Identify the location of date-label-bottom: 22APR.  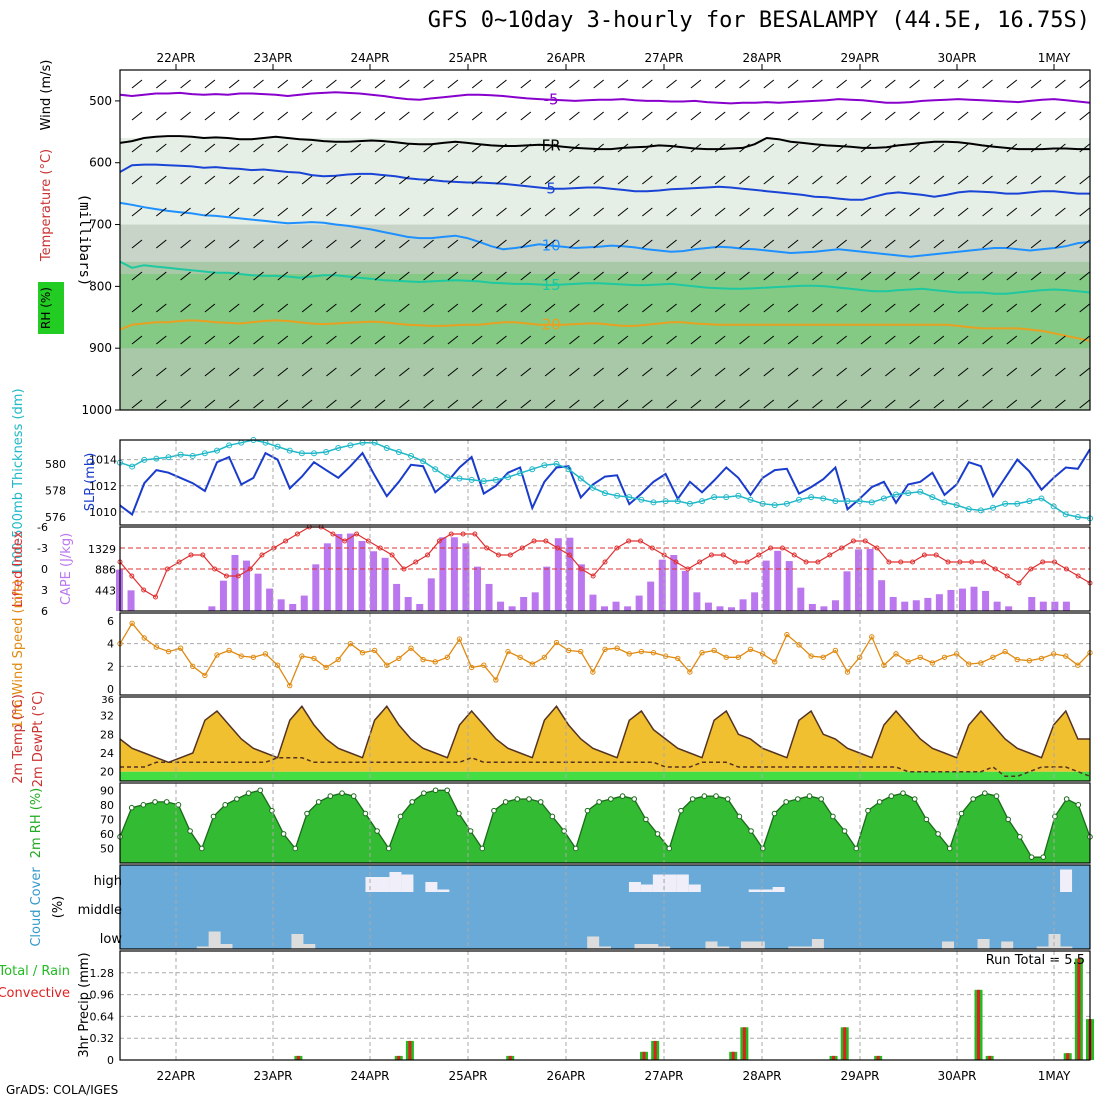
(175, 1076).